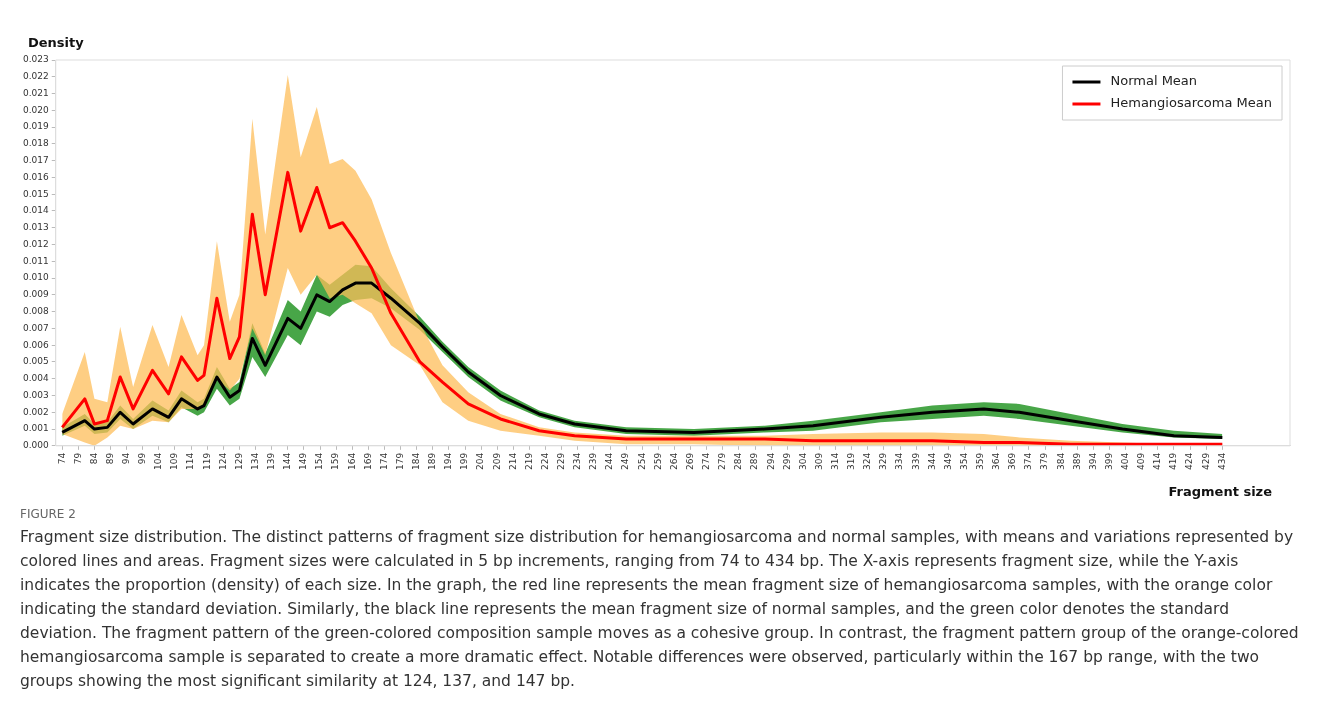 This screenshot has height=722, width=1329. Describe the element at coordinates (61, 458) in the screenshot. I see `x-tick-label: 74` at that location.